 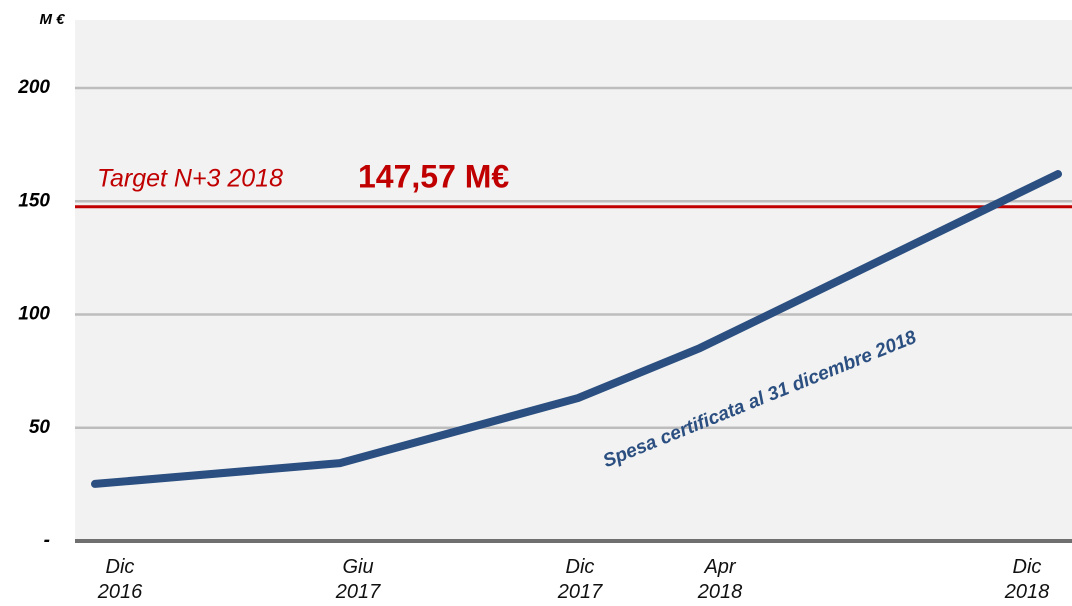 What do you see at coordinates (190, 179) in the screenshot?
I see `target-label: Target N+3 2018` at bounding box center [190, 179].